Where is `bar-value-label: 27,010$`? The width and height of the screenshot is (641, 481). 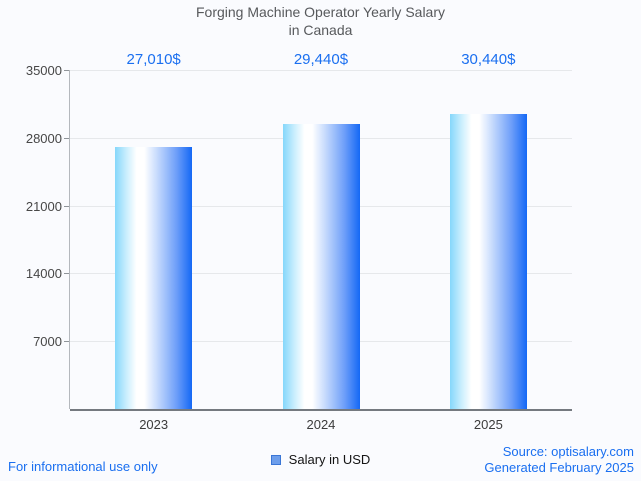 bar-value-label: 27,010$ is located at coordinates (153, 59).